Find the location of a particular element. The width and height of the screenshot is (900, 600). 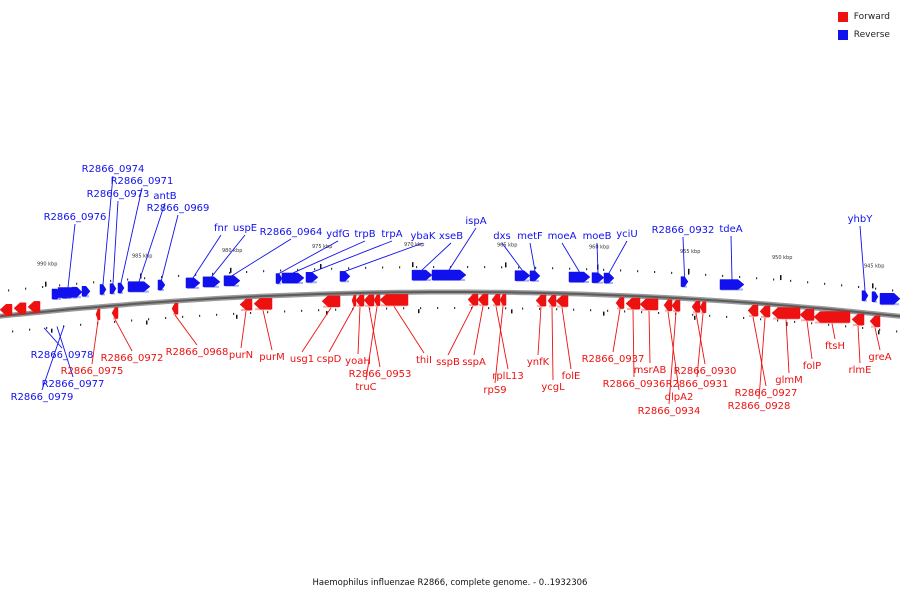

forward-gene-label: ycgL is located at coordinates (553, 387).